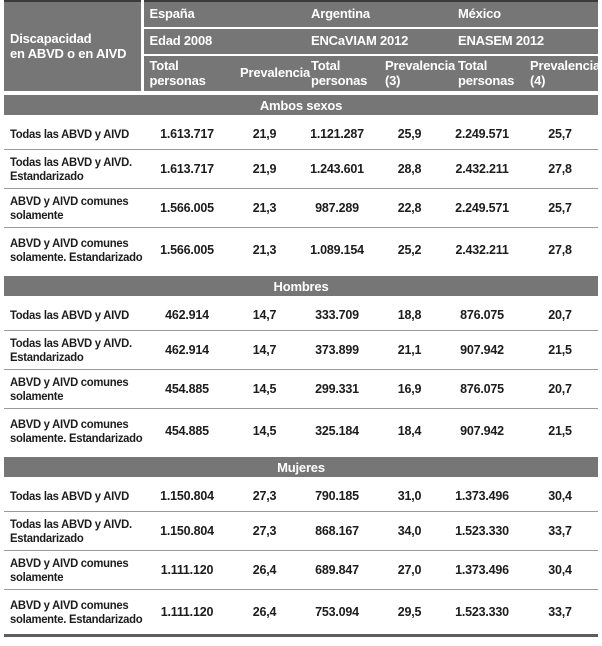  What do you see at coordinates (51, 38) in the screenshot?
I see `corner-header-line1: Discapacidad` at bounding box center [51, 38].